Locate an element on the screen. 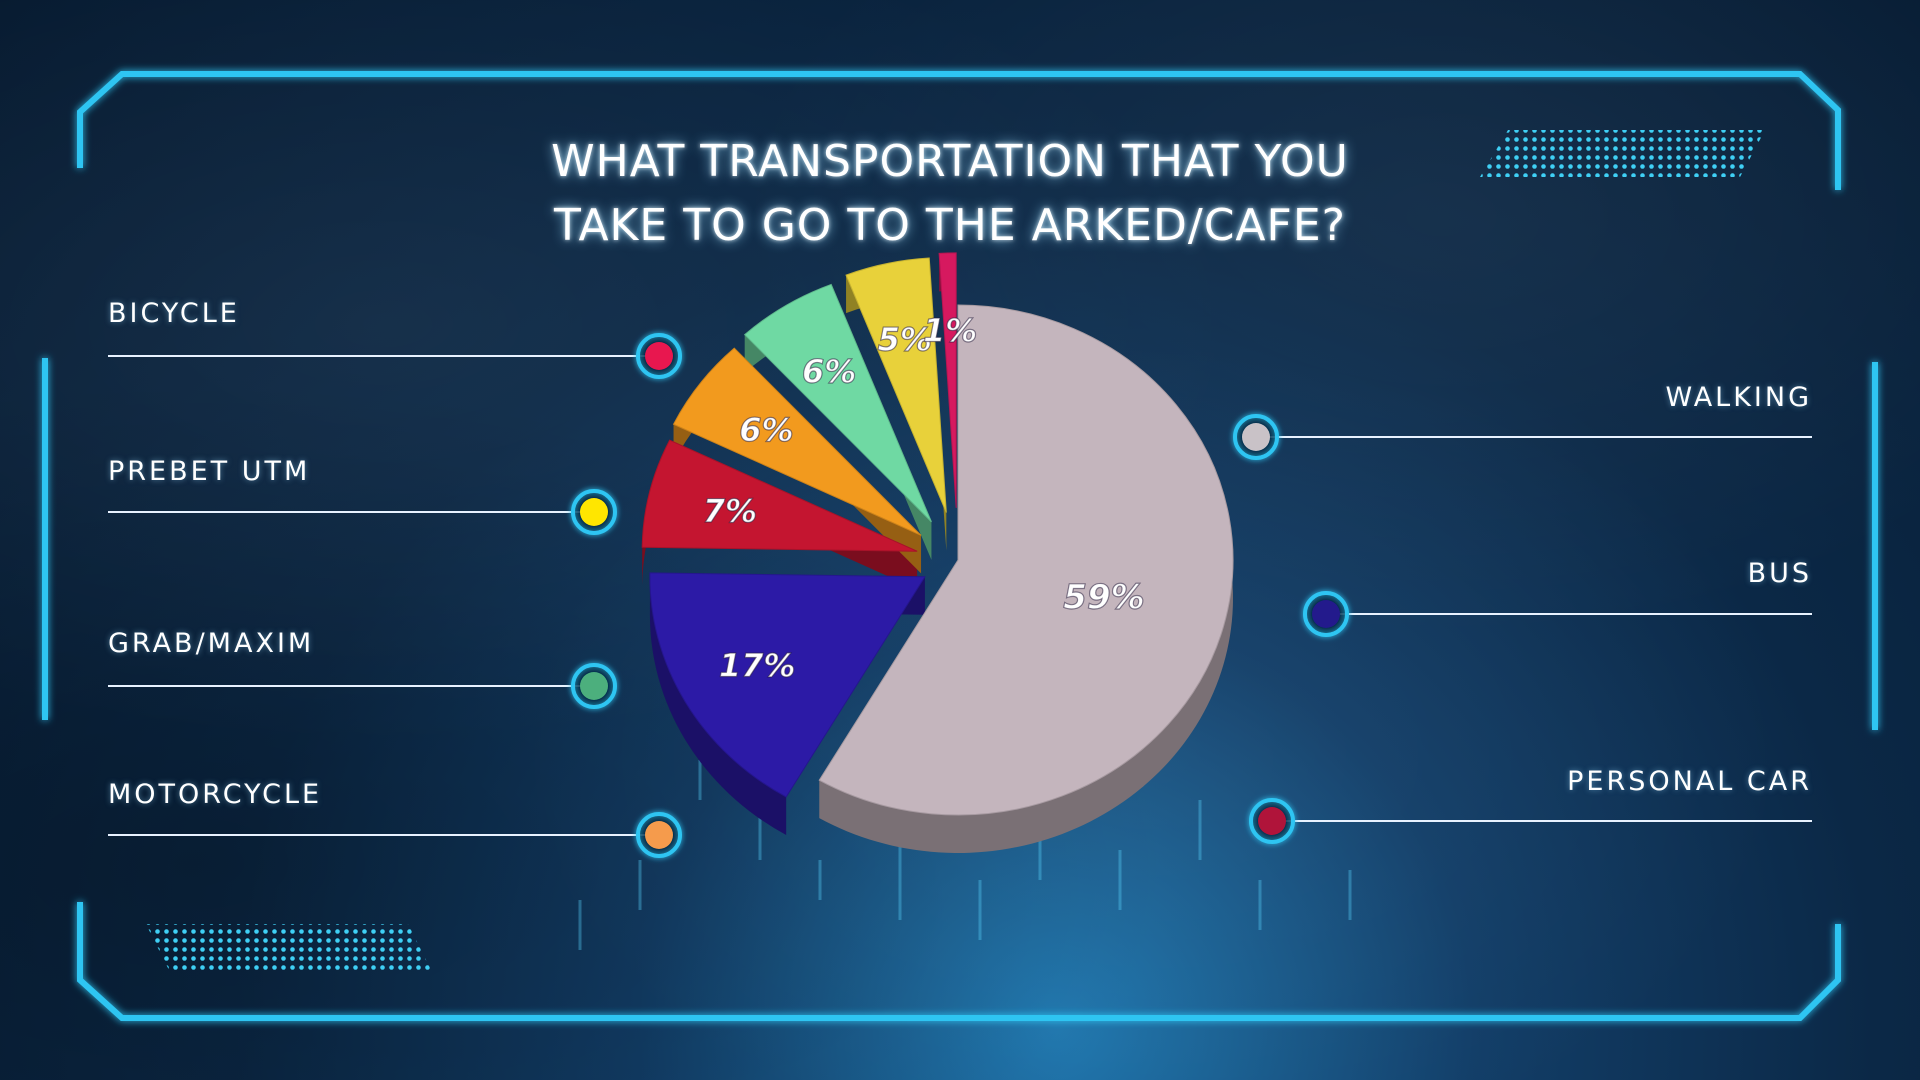  legend-label-bicycle: BICYCLE is located at coordinates (174, 313).